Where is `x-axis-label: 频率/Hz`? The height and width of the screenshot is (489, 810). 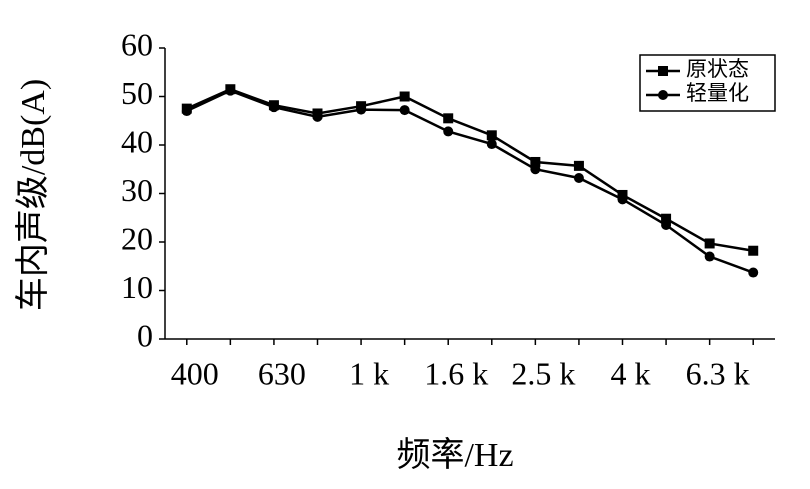 x-axis-label: 频率/Hz is located at coordinates (454, 455).